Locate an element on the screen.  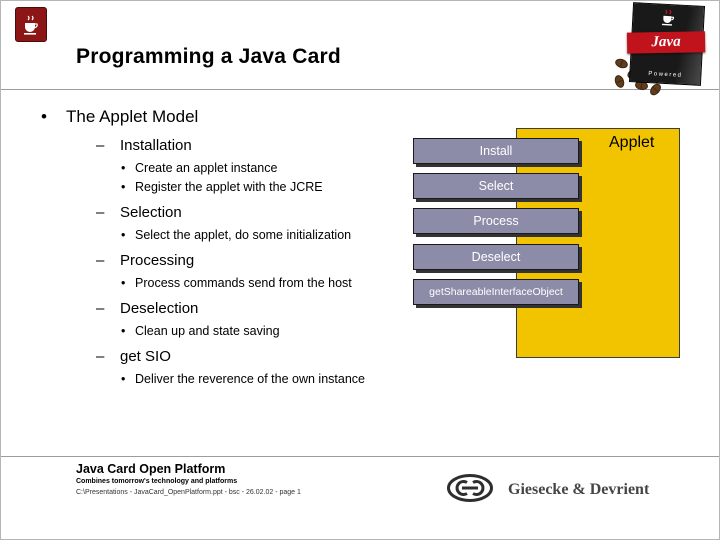
java-powered-logo: Java Powered is located at coordinates (665, 49).